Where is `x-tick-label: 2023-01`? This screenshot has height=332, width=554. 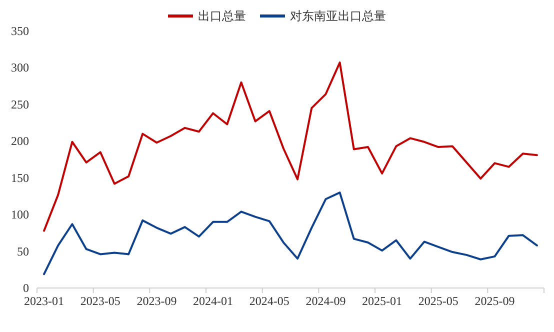 x-tick-label: 2023-01 is located at coordinates (44, 301).